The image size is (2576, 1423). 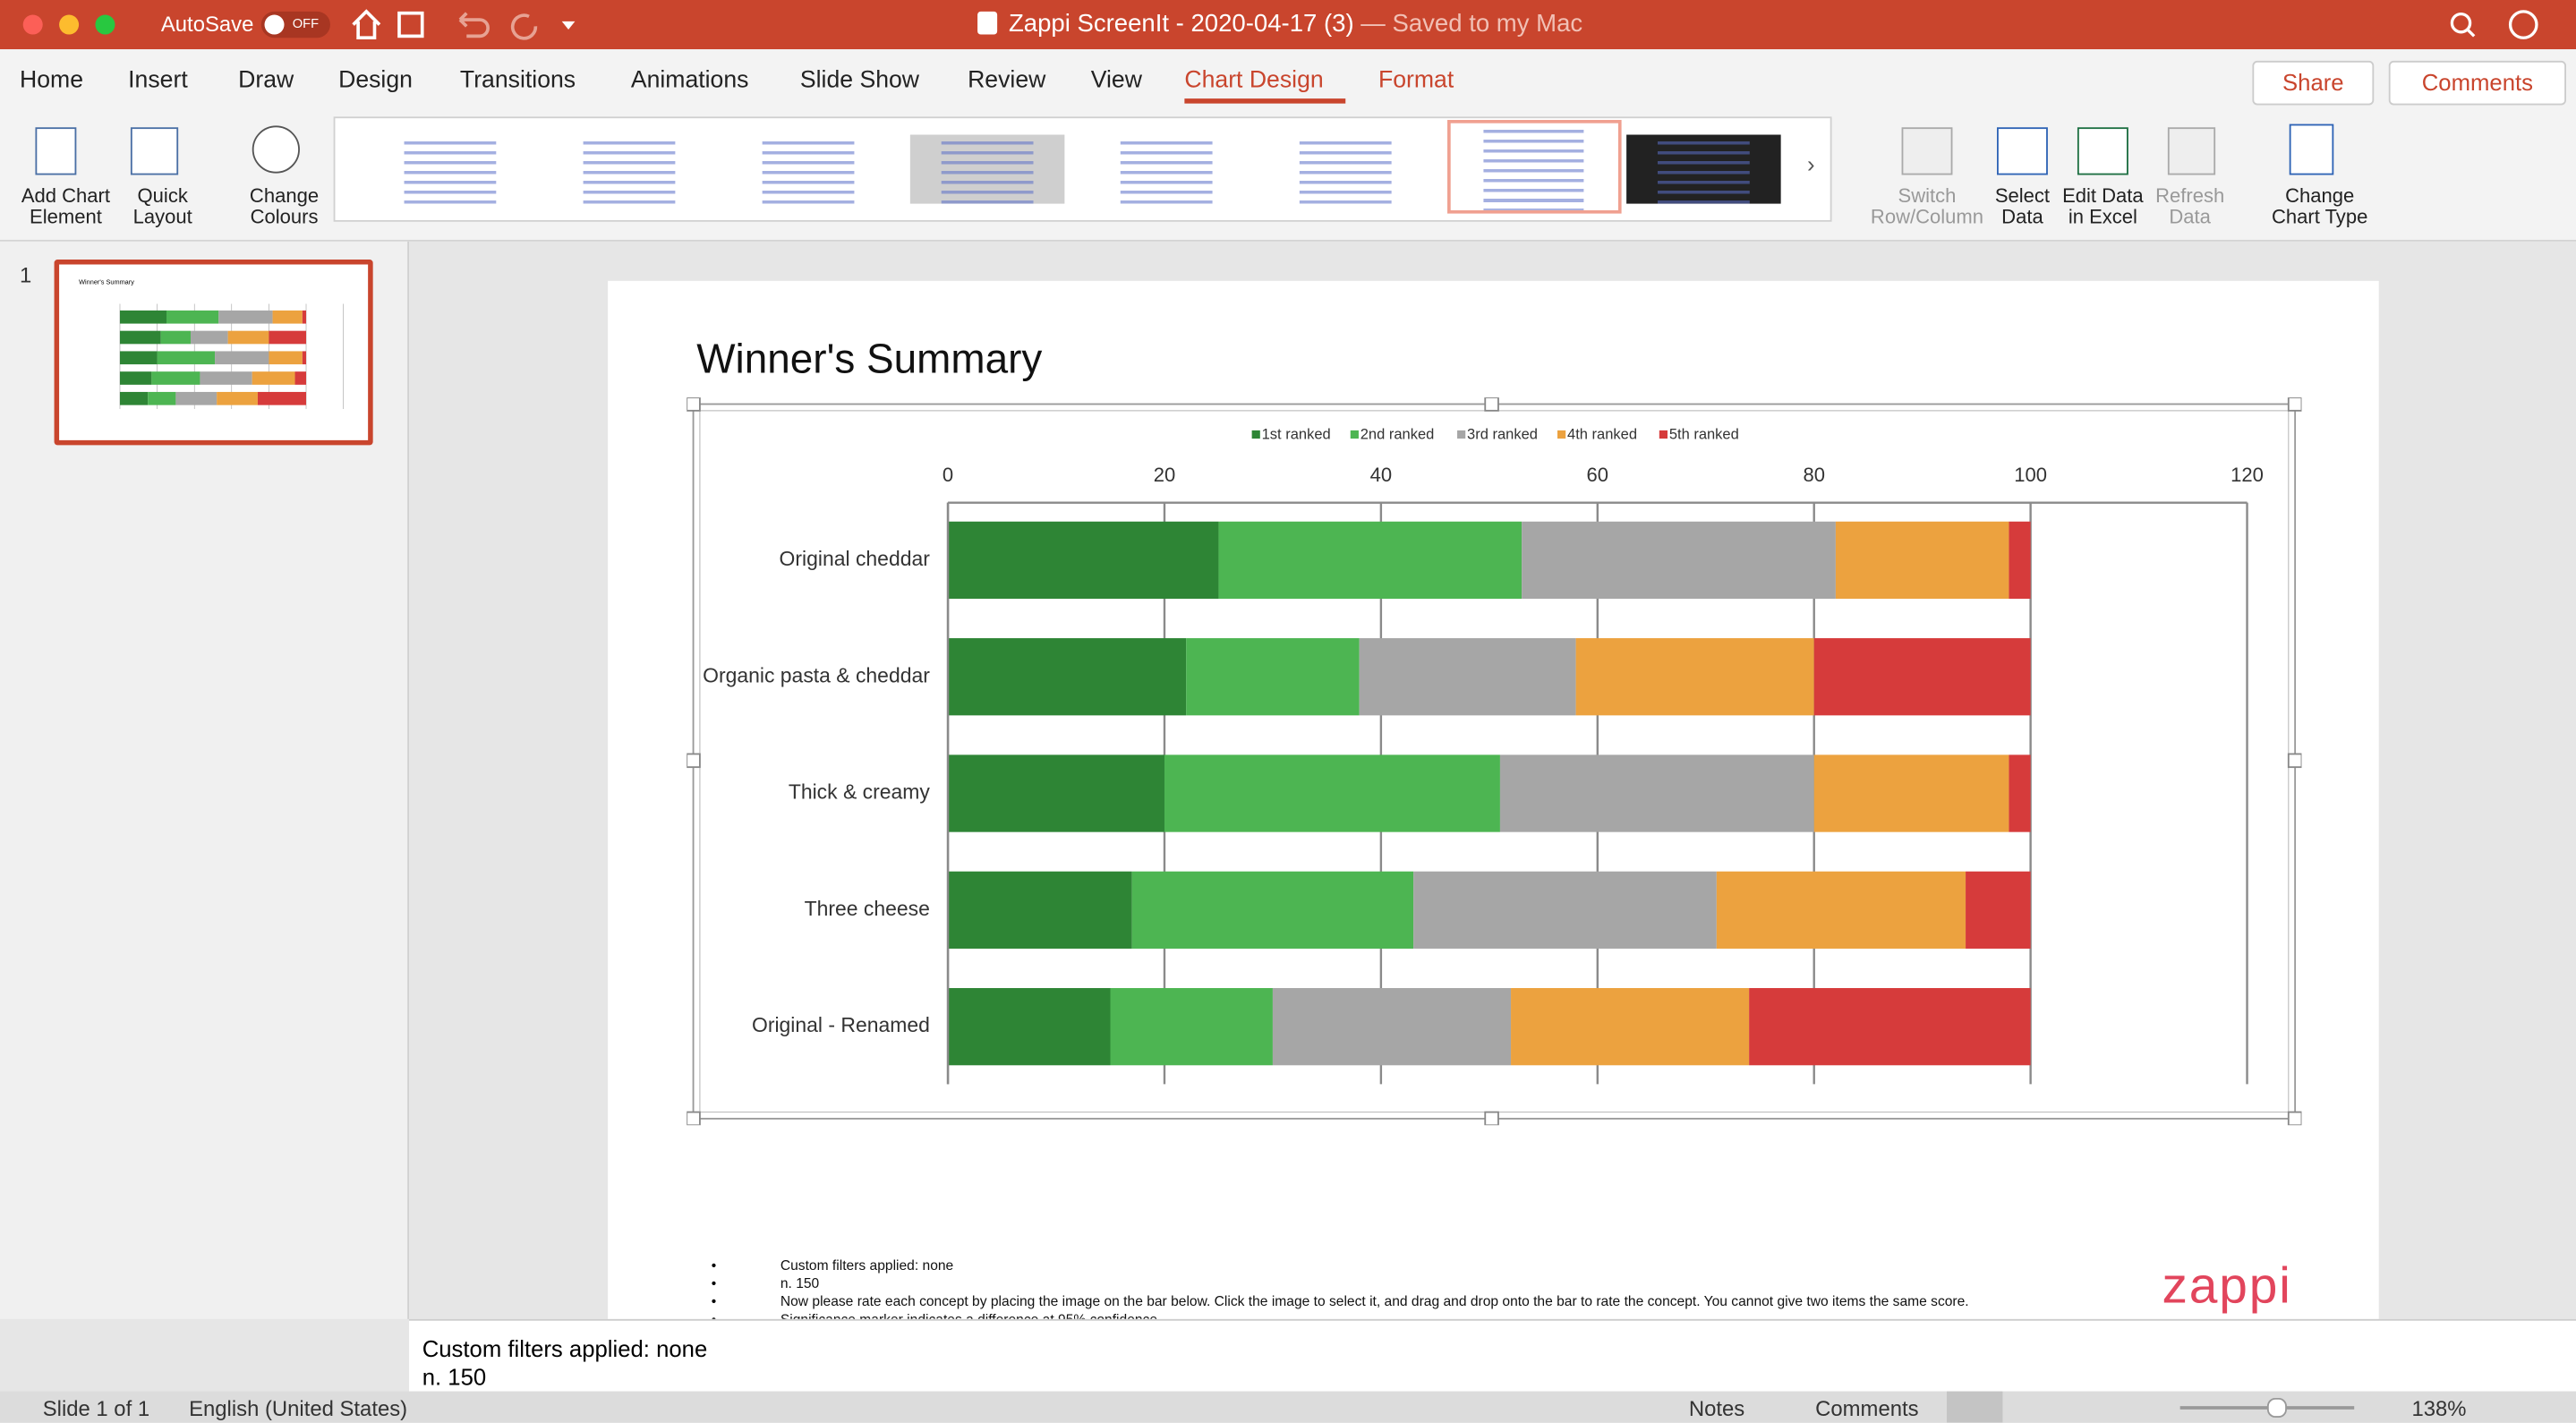 What do you see at coordinates (2523, 24) in the screenshot?
I see `smiley-icon` at bounding box center [2523, 24].